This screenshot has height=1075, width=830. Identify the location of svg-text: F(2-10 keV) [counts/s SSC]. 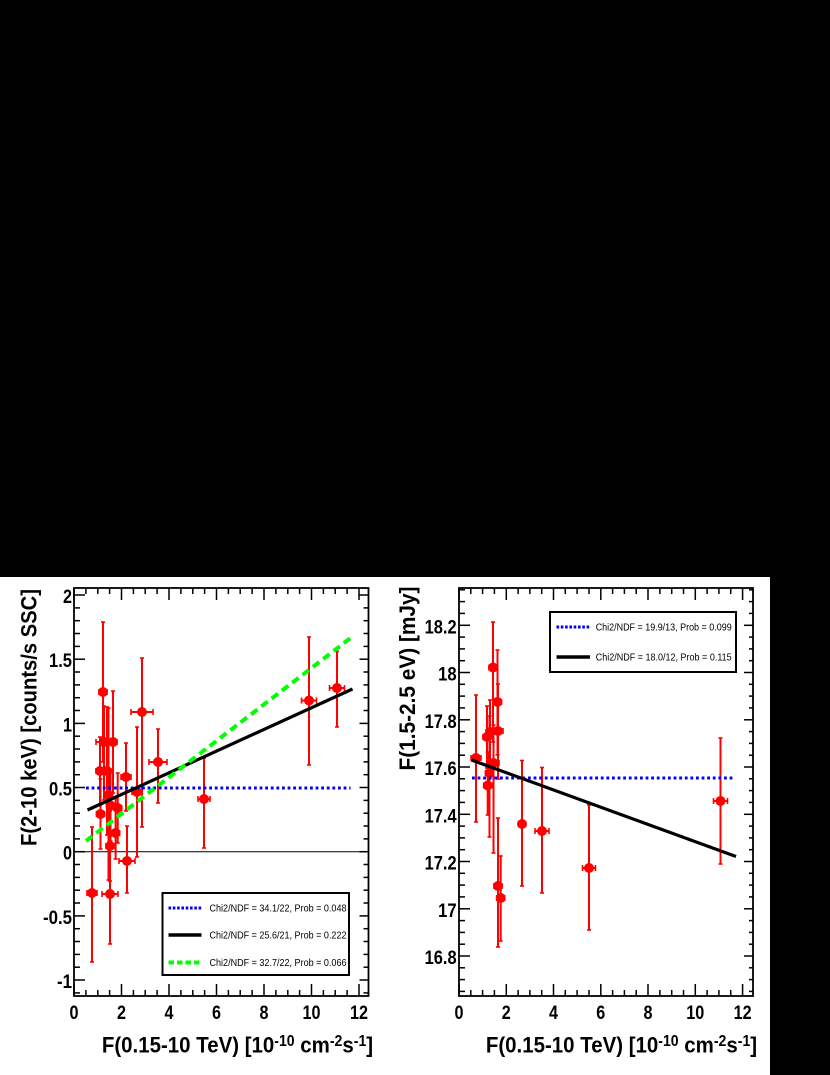
(29, 717).